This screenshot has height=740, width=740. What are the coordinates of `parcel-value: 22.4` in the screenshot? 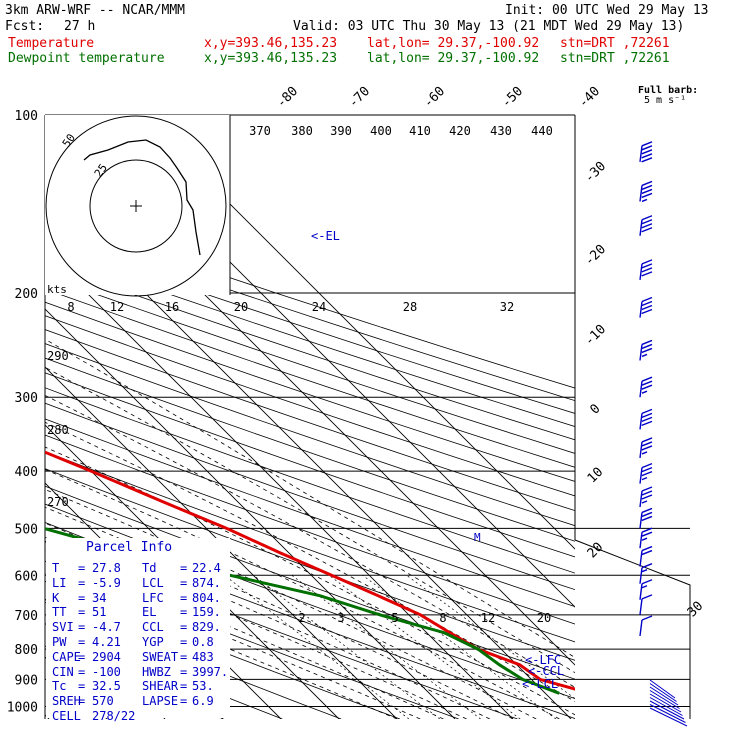 It's located at (206, 568).